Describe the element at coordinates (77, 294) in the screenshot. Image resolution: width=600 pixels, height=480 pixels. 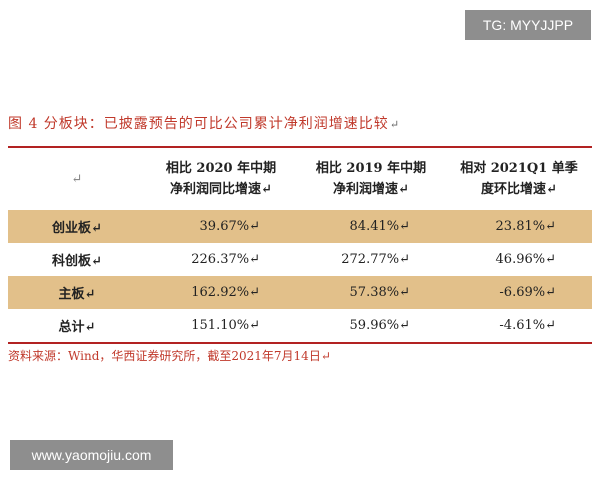
I see `row-label: 主板↵` at that location.